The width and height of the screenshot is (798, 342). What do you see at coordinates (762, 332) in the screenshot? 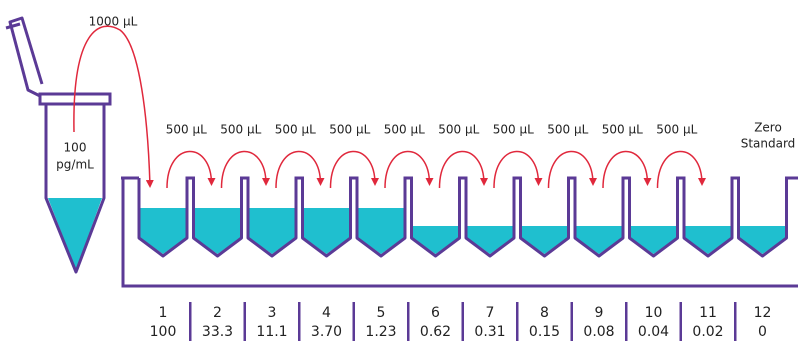
I see `well-concentration: 0` at bounding box center [762, 332].